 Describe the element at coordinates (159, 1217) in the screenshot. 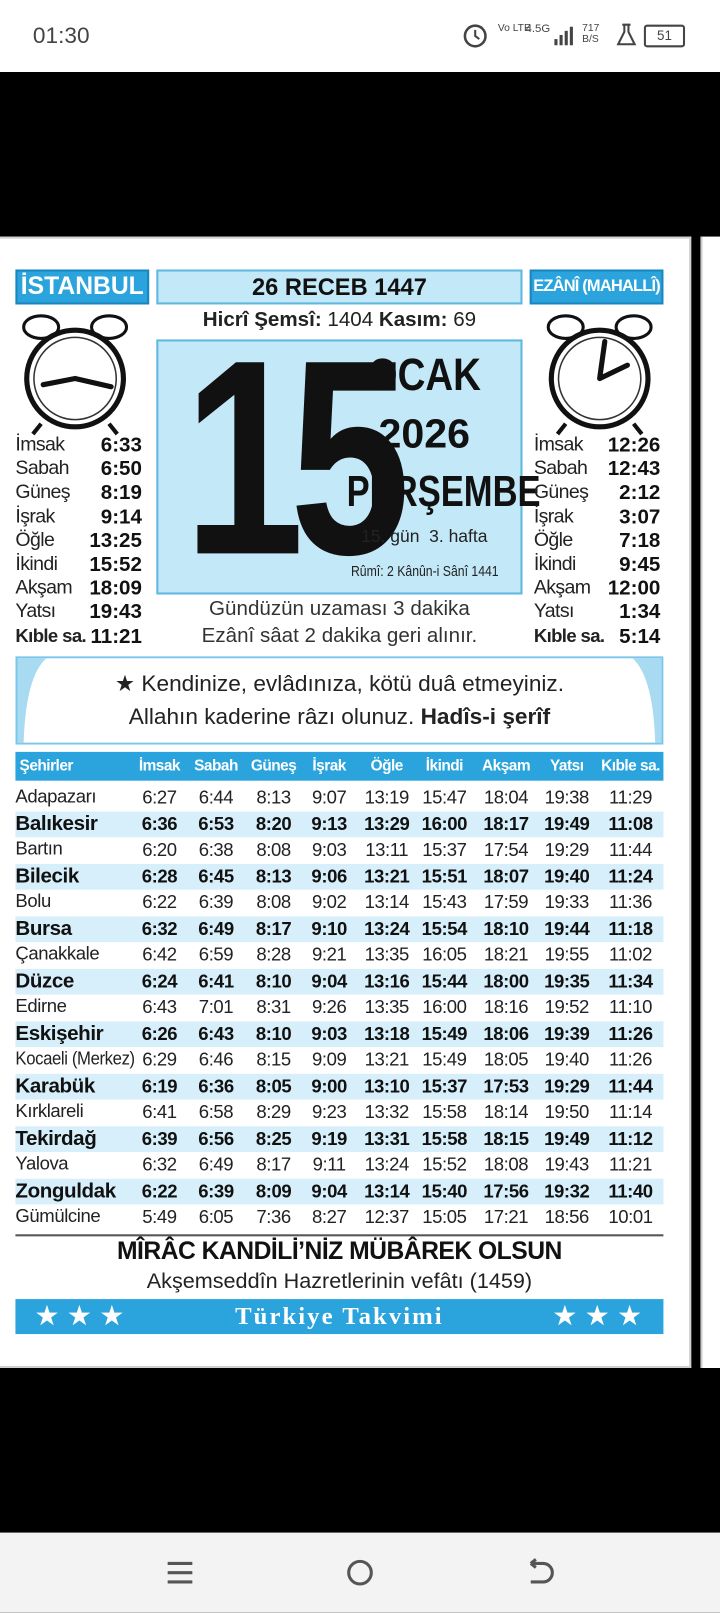

I see `time-cell: 5:49` at that location.